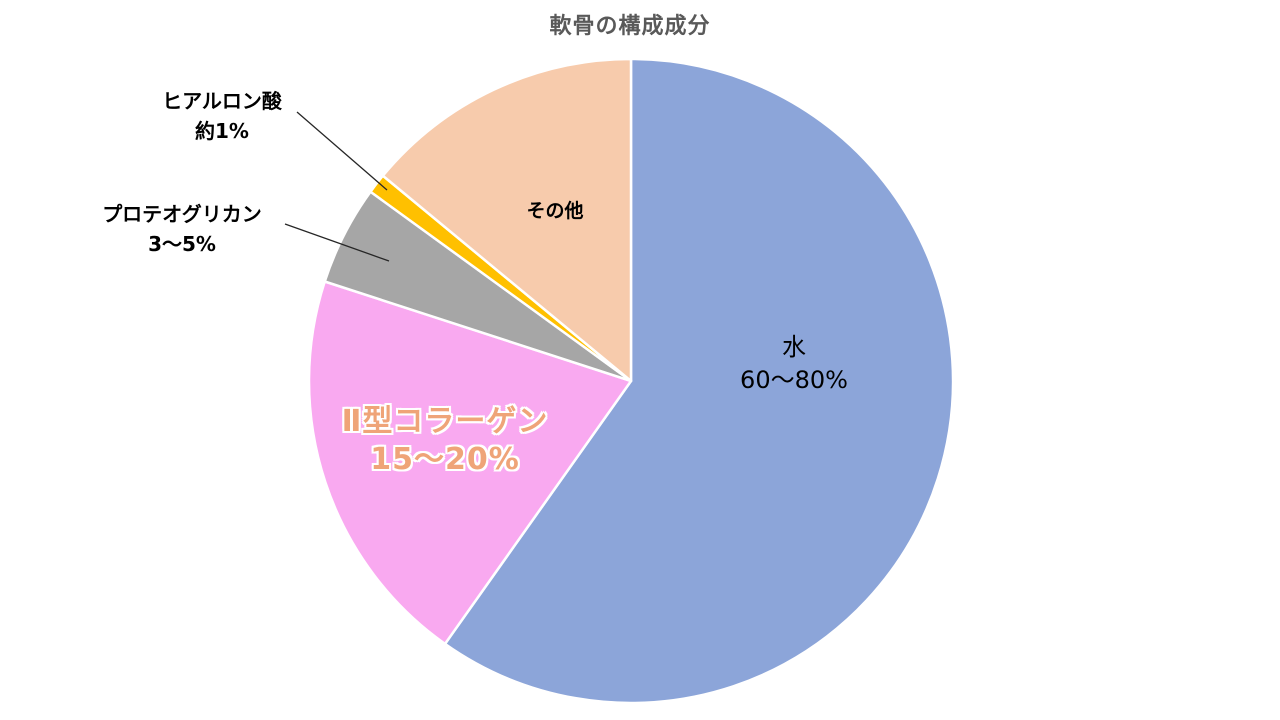  What do you see at coordinates (182, 214) in the screenshot?
I see `label-proteoglycan-name: プロテオグリカン` at bounding box center [182, 214].